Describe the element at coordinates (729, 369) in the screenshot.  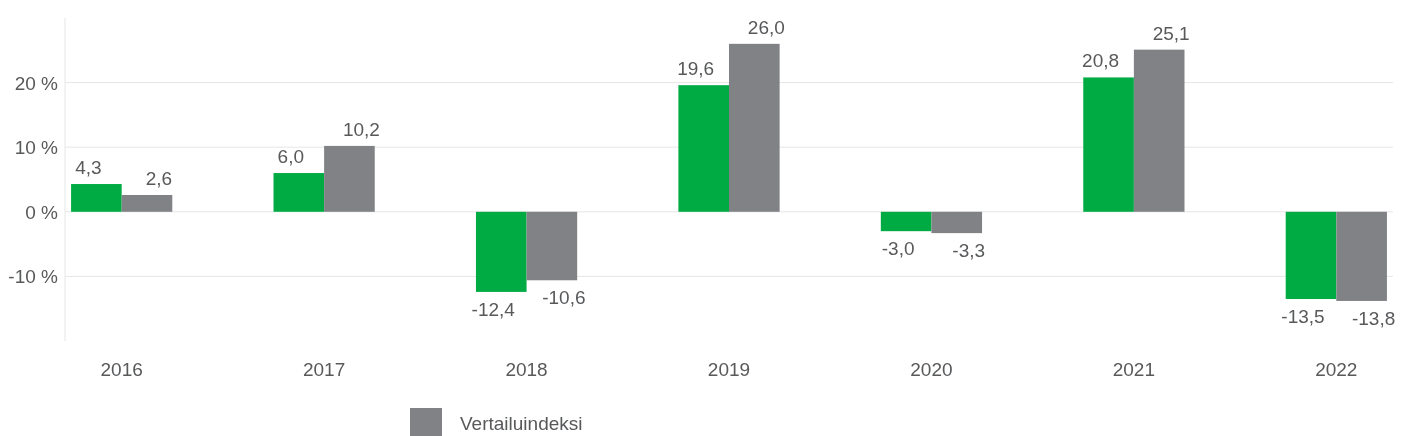
I see `x-tick-label: 2019` at that location.